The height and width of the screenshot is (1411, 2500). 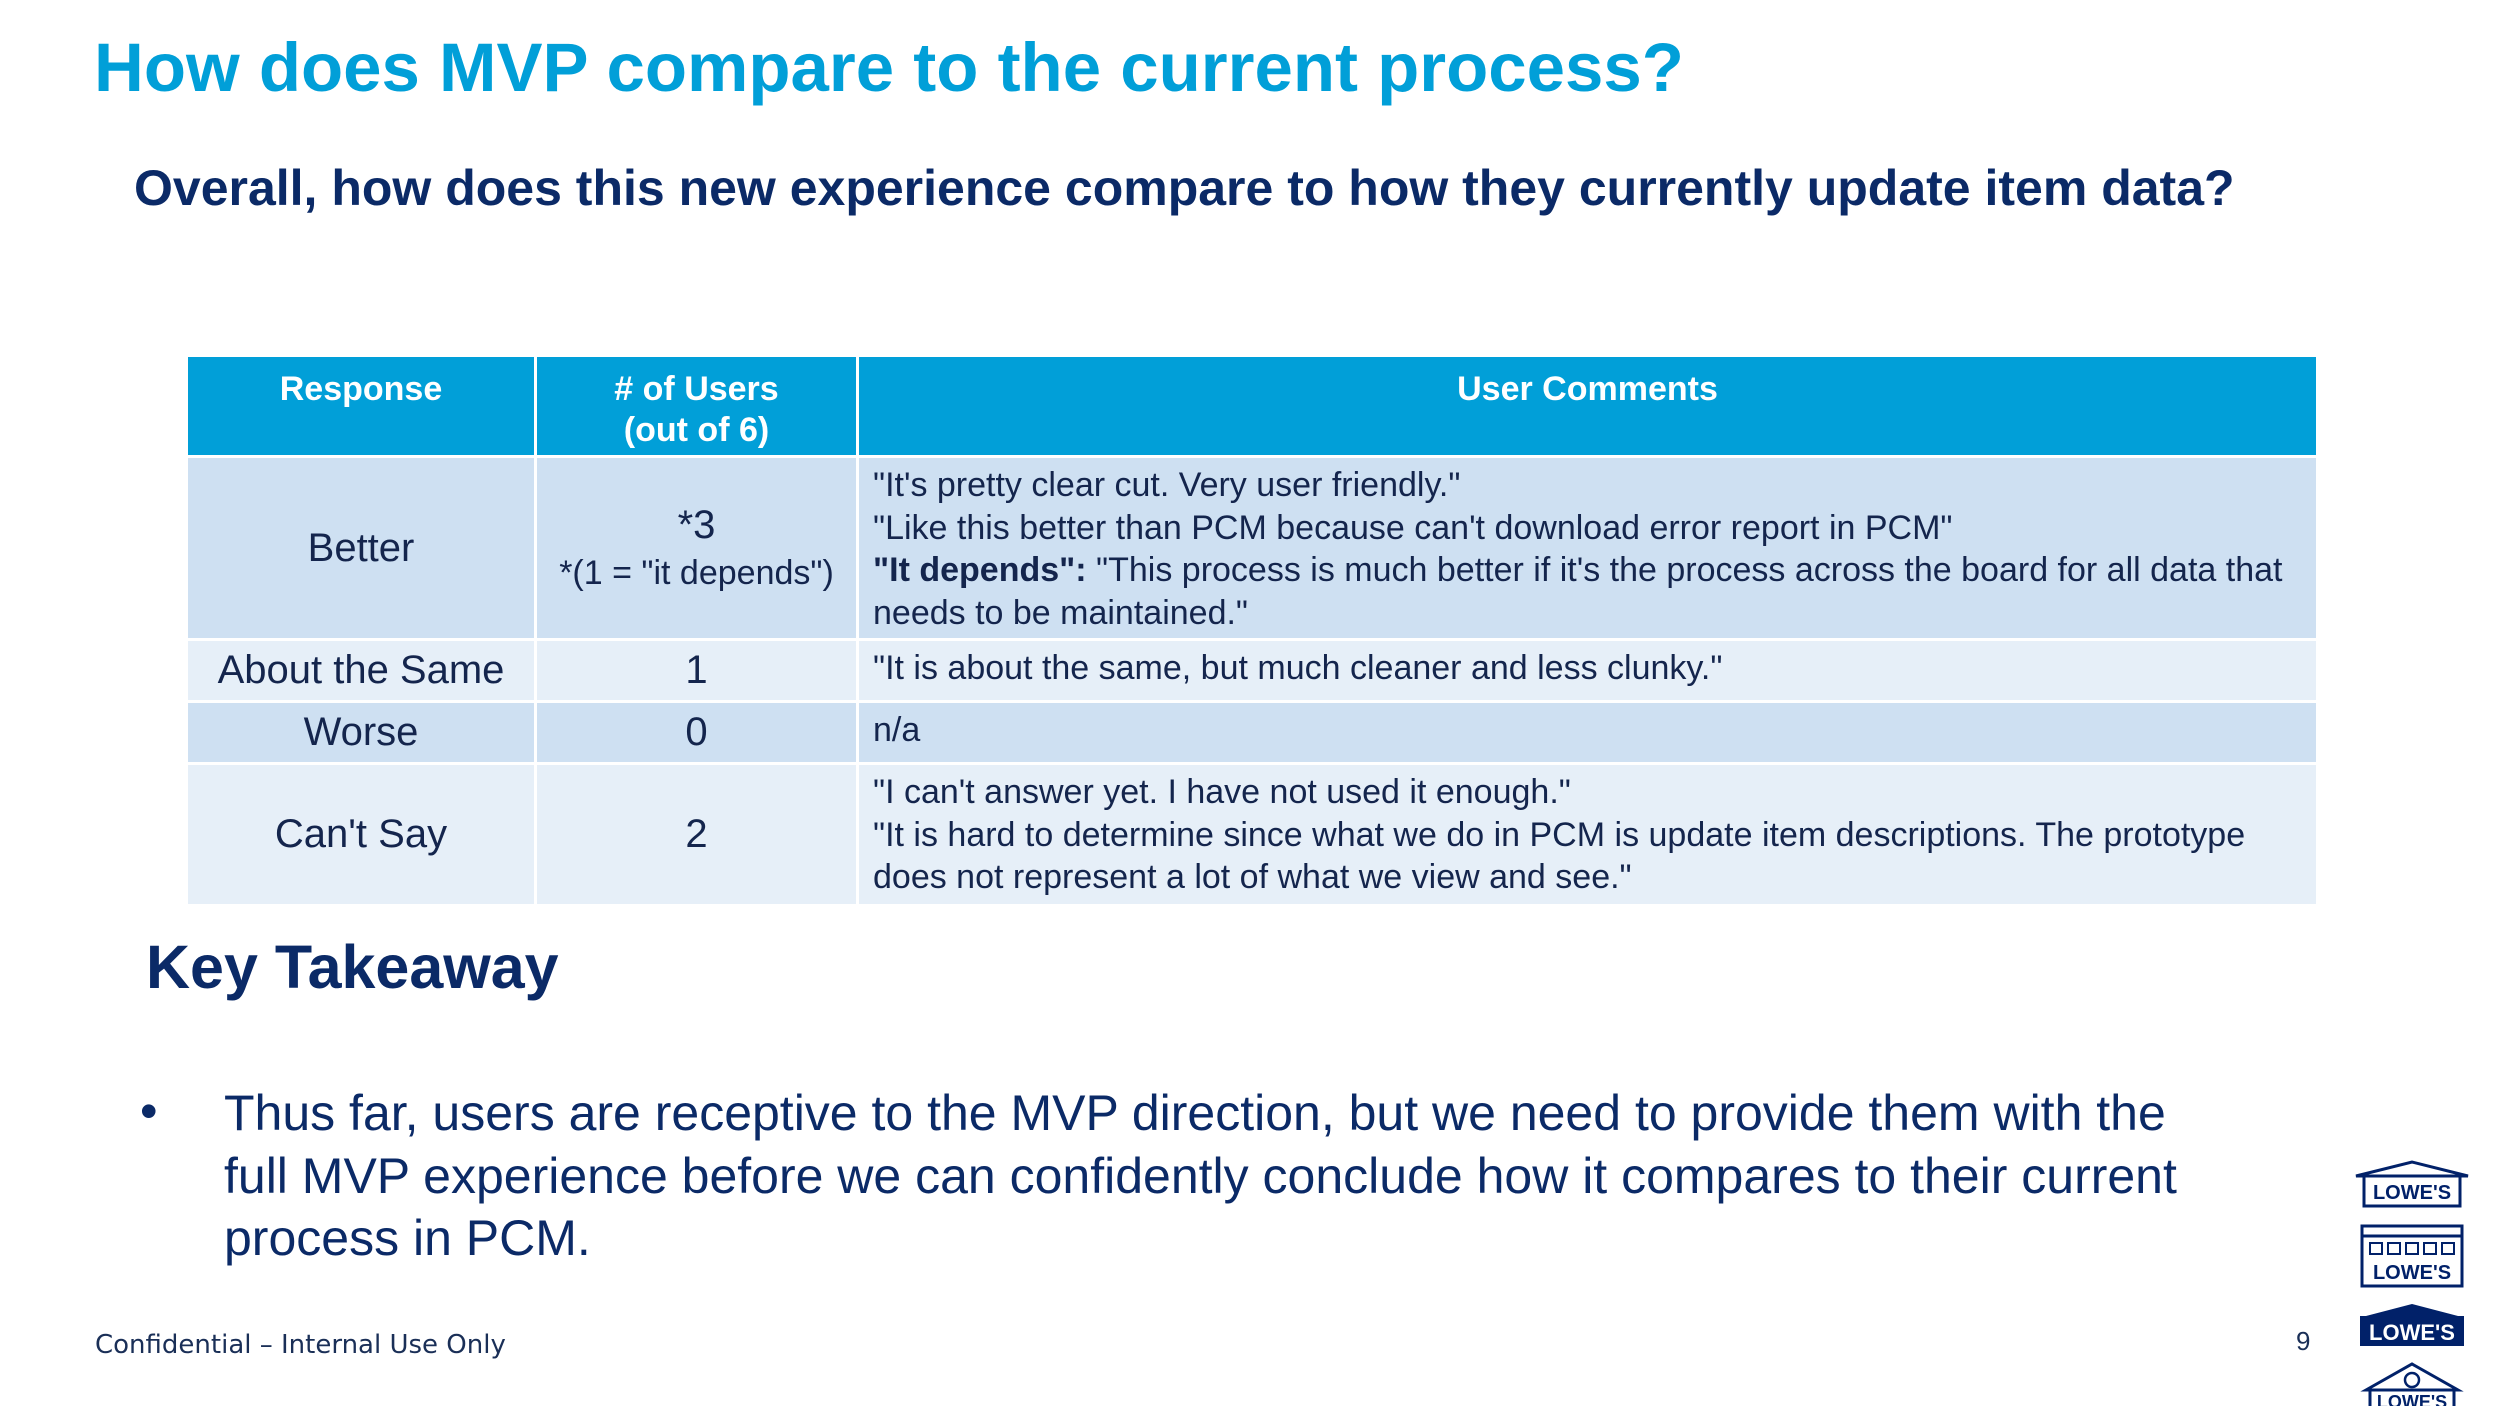 What do you see at coordinates (1587, 406) in the screenshot?
I see `header-comments: User Comments` at bounding box center [1587, 406].